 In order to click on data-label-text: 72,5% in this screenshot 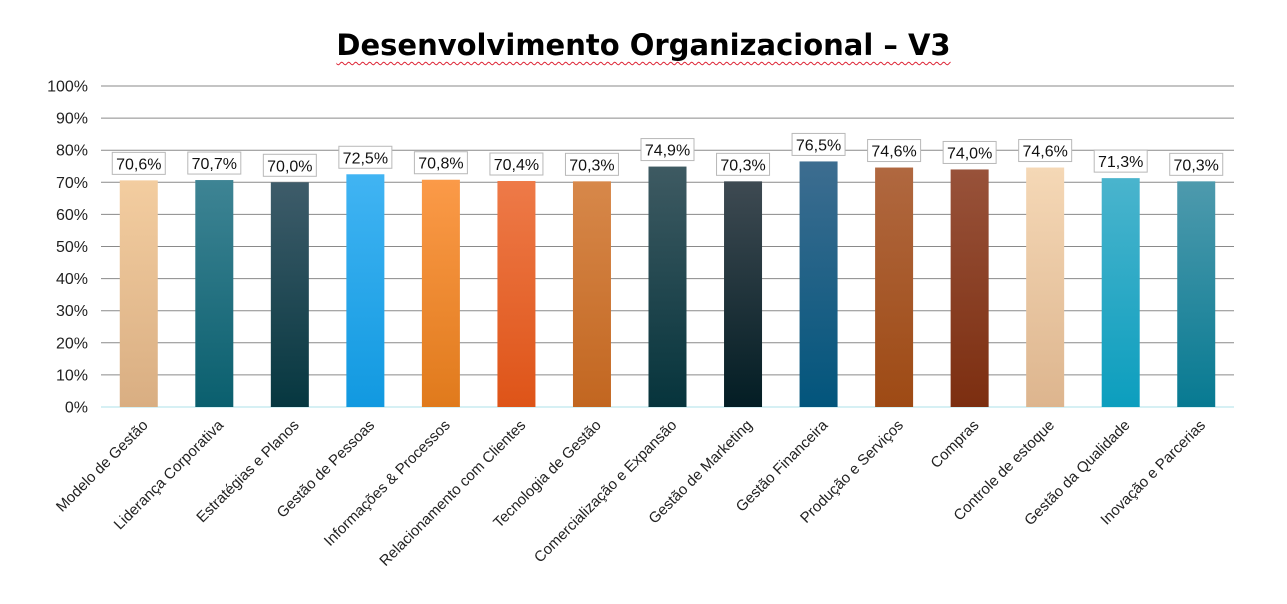, I will do `click(365, 158)`.